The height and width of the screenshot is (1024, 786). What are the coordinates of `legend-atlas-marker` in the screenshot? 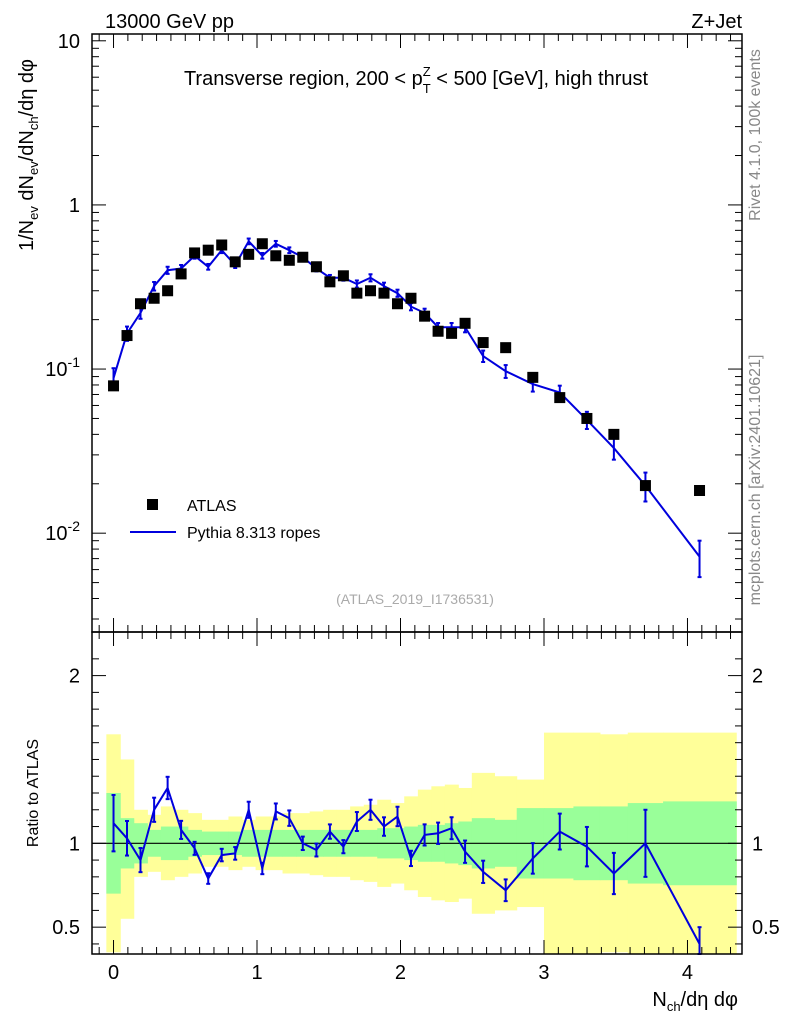 It's located at (152, 504).